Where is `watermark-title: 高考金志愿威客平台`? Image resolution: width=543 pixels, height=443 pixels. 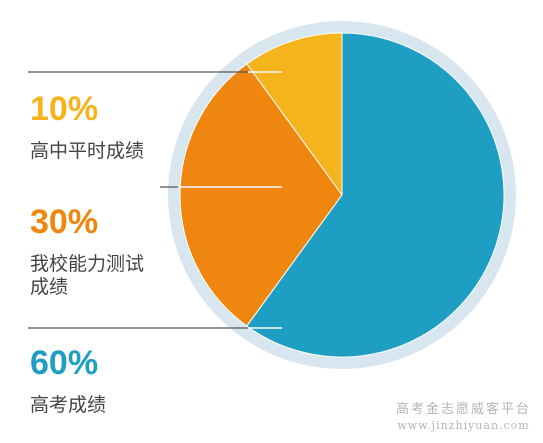
watermark-title: 高考金志愿威客平台 is located at coordinates (463, 409).